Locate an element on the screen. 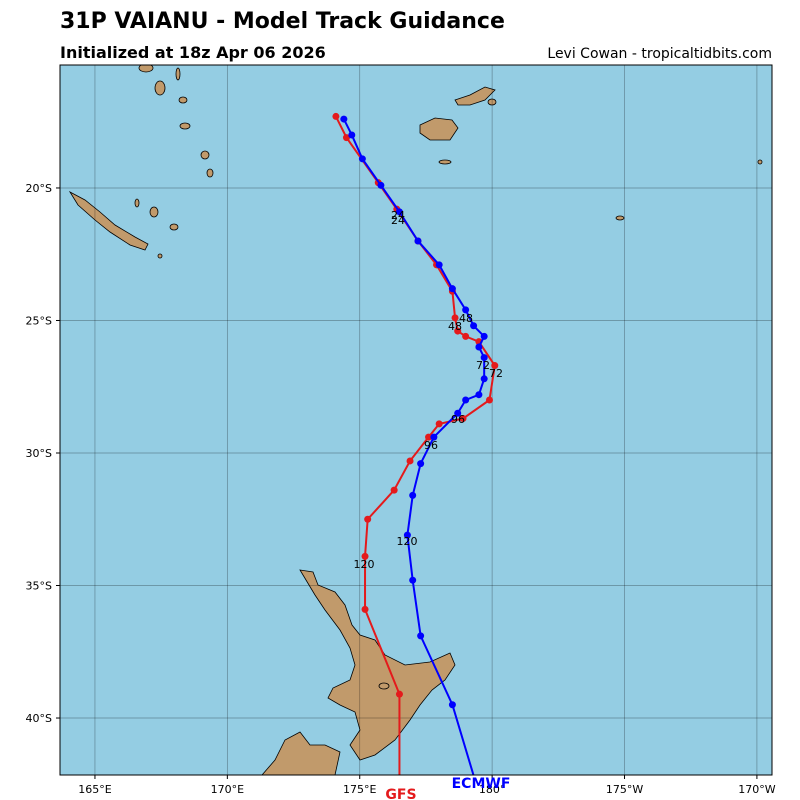  x-tick-label: 175°W is located at coordinates (624, 789).